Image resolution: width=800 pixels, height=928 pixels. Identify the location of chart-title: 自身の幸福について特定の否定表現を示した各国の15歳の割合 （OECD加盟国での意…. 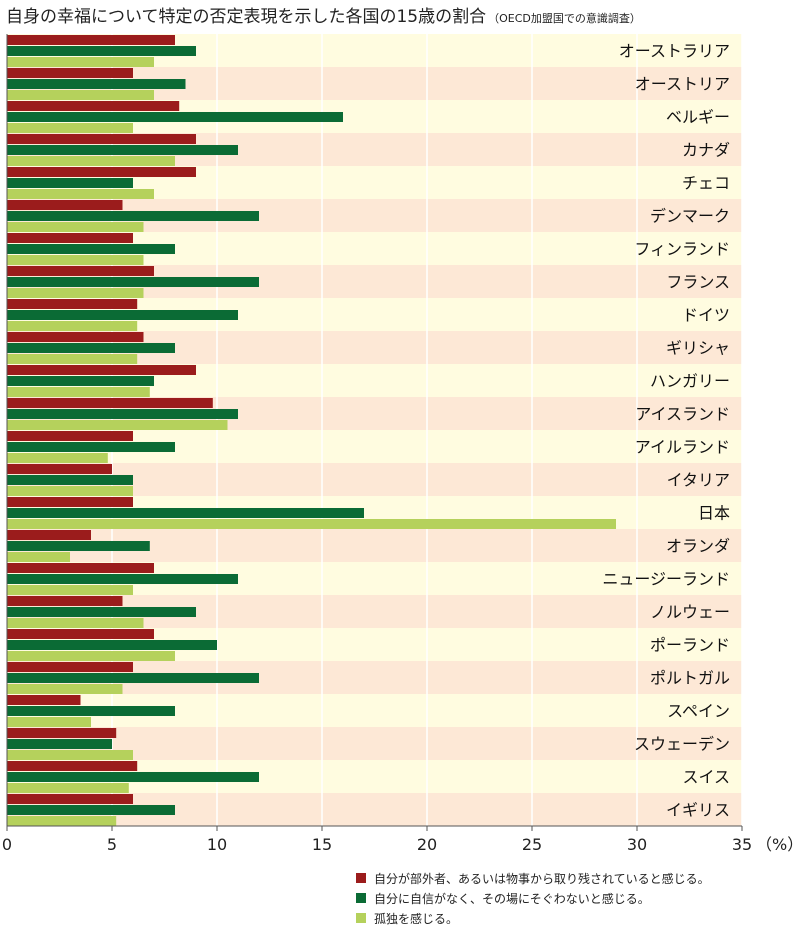
(323, 14).